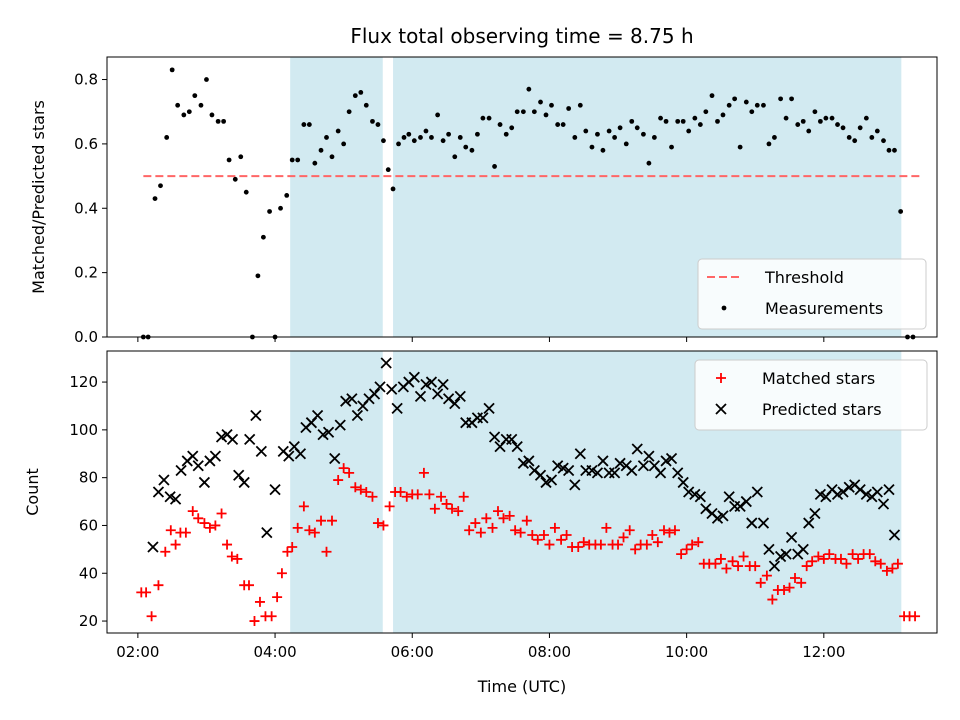 The height and width of the screenshot is (720, 960). I want to click on y-tick-label: 100, so click(83, 430).